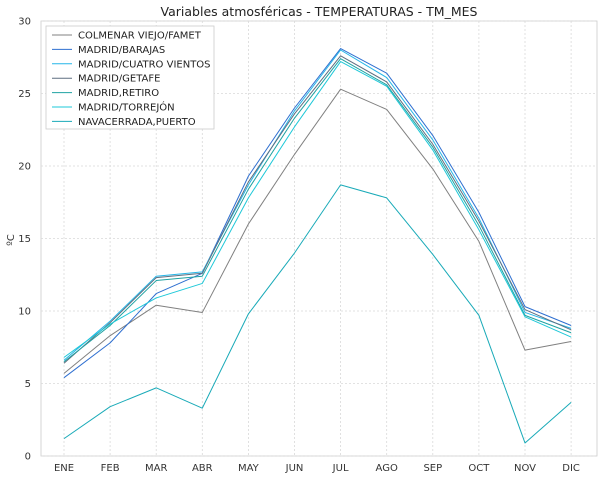 The height and width of the screenshot is (479, 603). What do you see at coordinates (137, 122) in the screenshot?
I see `legend-label: NAVACERRADA,PUERTO` at bounding box center [137, 122].